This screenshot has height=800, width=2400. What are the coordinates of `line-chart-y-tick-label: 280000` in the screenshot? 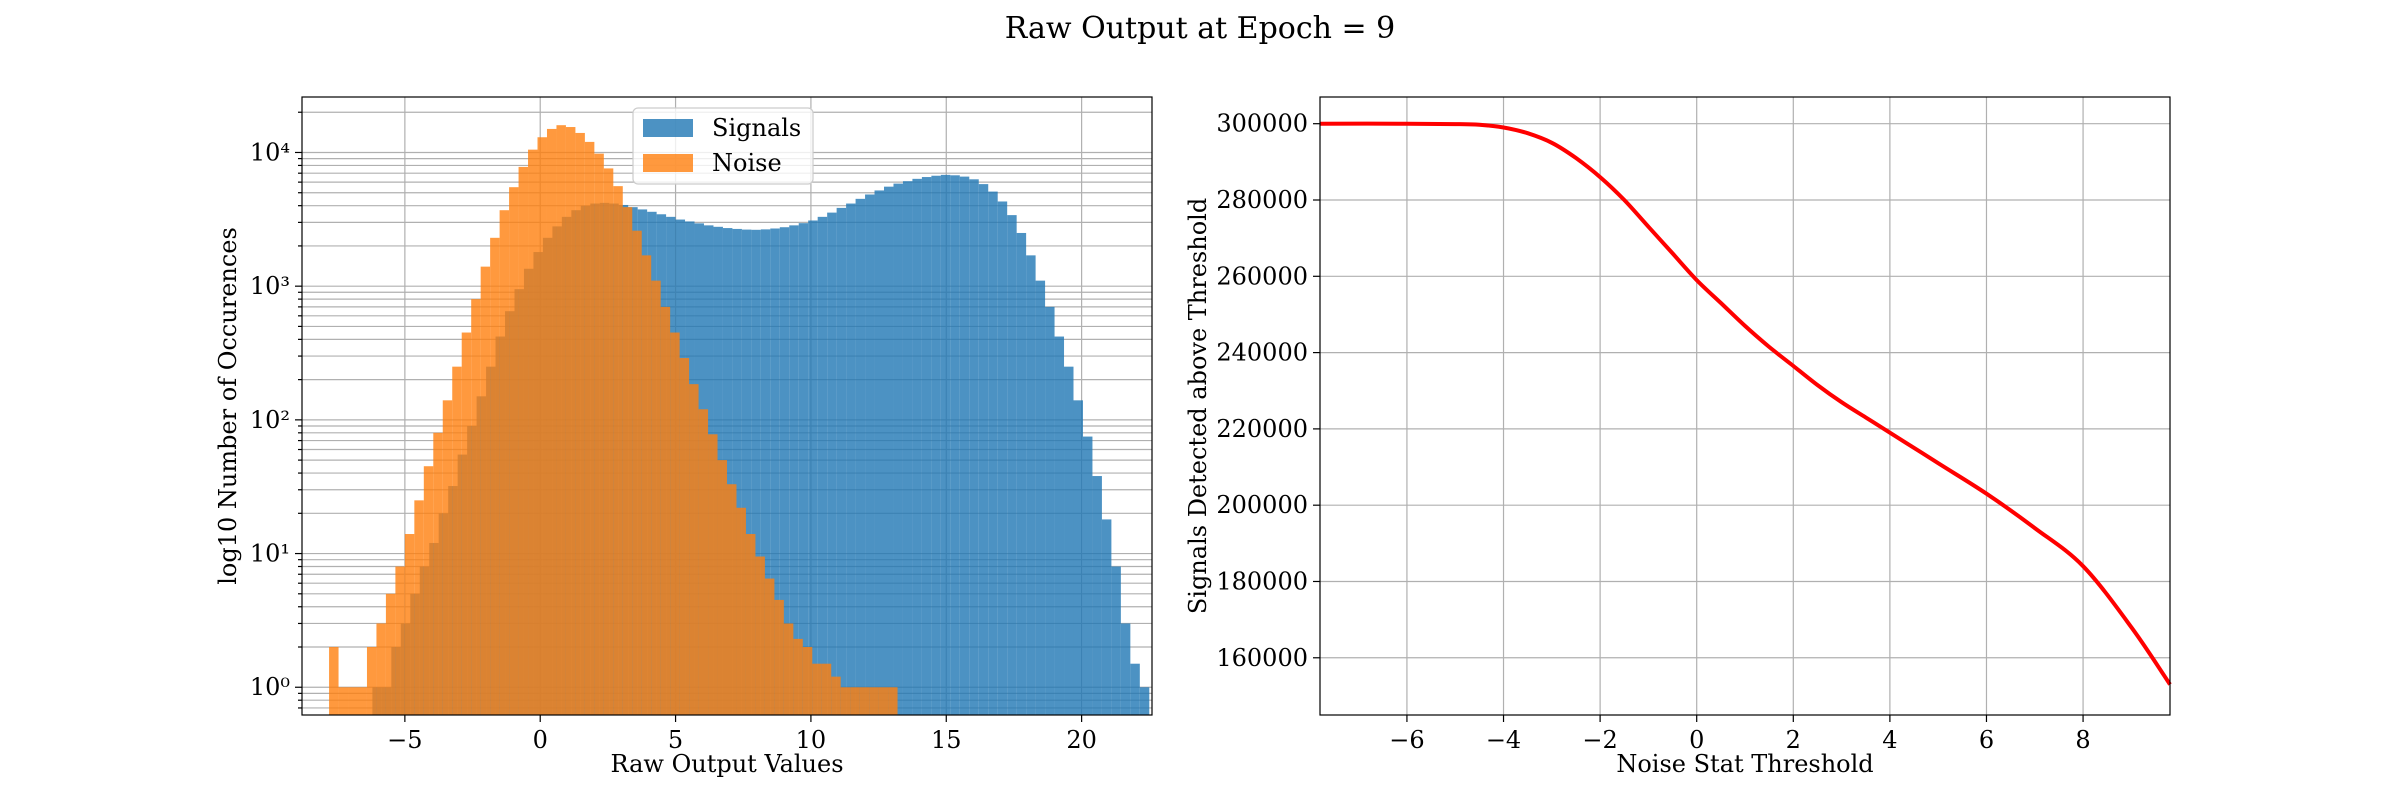 It's located at (1262, 200).